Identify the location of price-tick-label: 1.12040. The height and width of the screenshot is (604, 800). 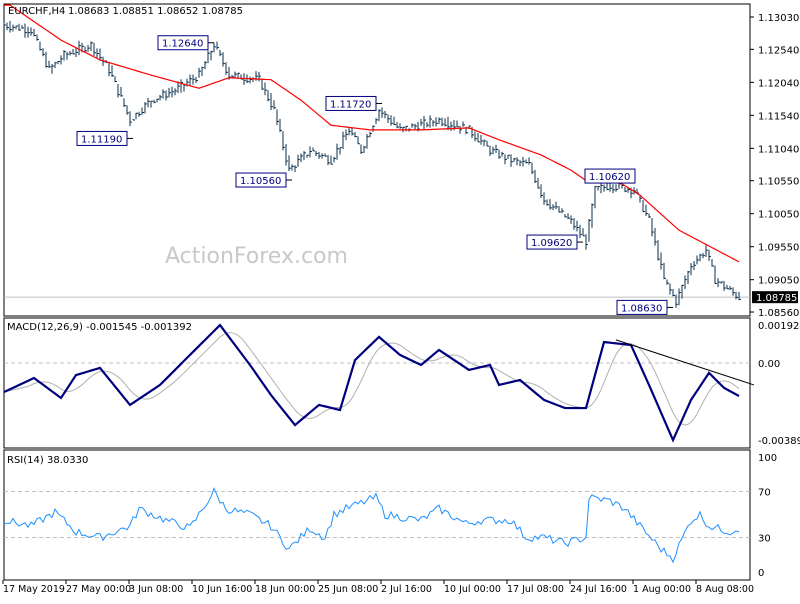
(778, 83).